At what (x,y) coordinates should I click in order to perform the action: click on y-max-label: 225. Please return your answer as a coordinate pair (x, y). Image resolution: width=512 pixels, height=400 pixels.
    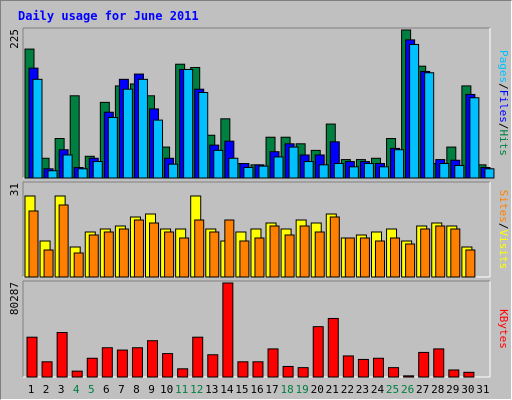
    Looking at the image, I should click on (14, 39).